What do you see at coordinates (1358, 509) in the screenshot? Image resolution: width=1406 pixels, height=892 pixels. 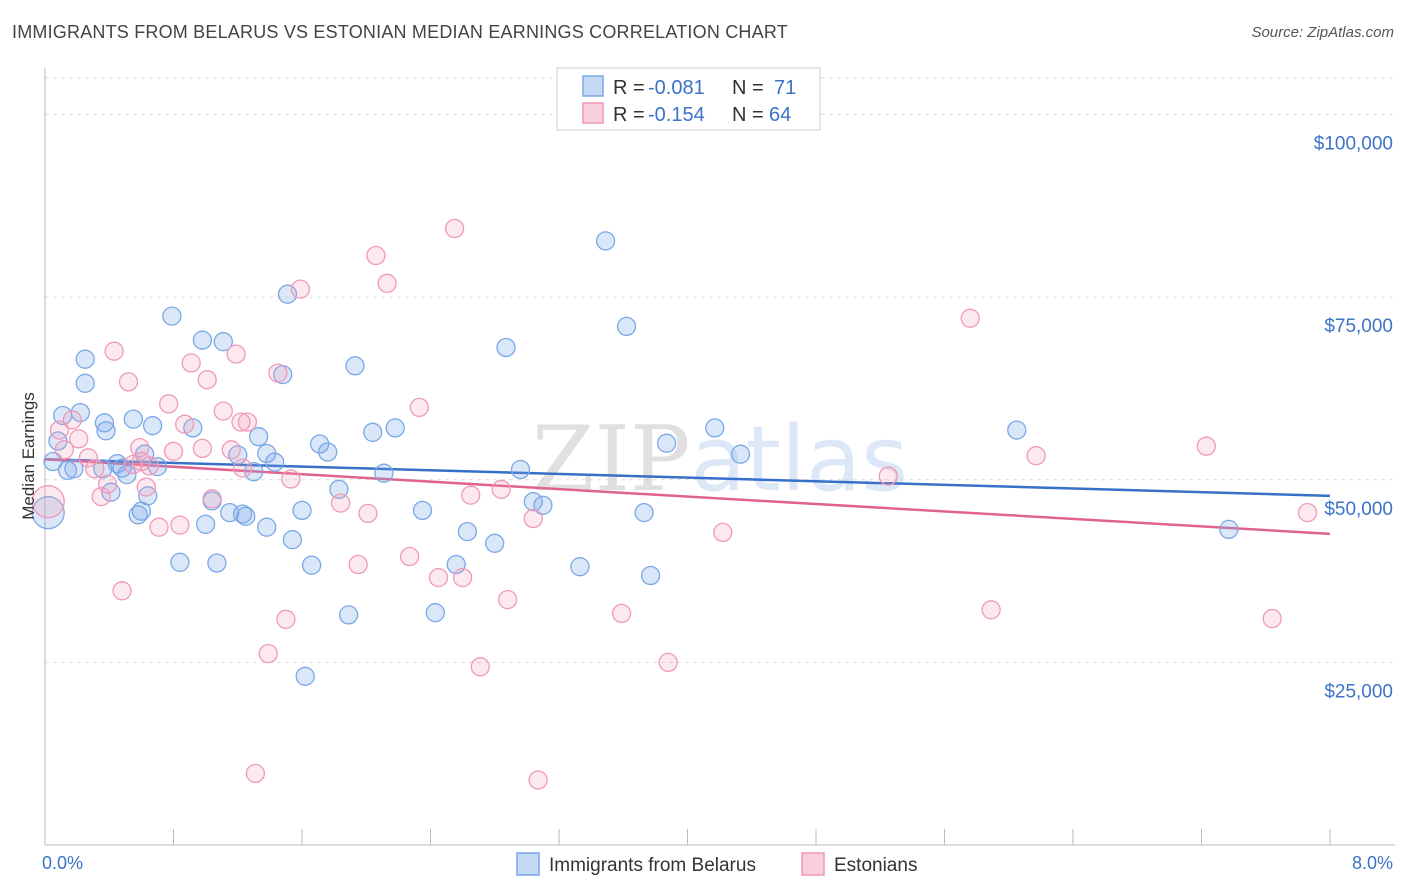 I see `y-tick-label: $50,000` at bounding box center [1358, 509].